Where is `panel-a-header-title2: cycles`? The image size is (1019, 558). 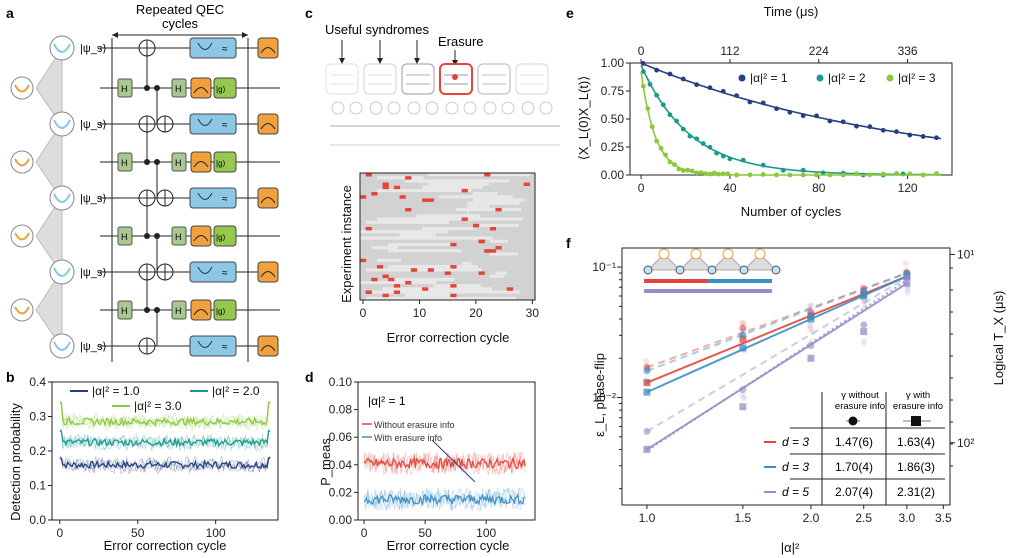
panel-a-header-title2: cycles is located at coordinates (180, 23).